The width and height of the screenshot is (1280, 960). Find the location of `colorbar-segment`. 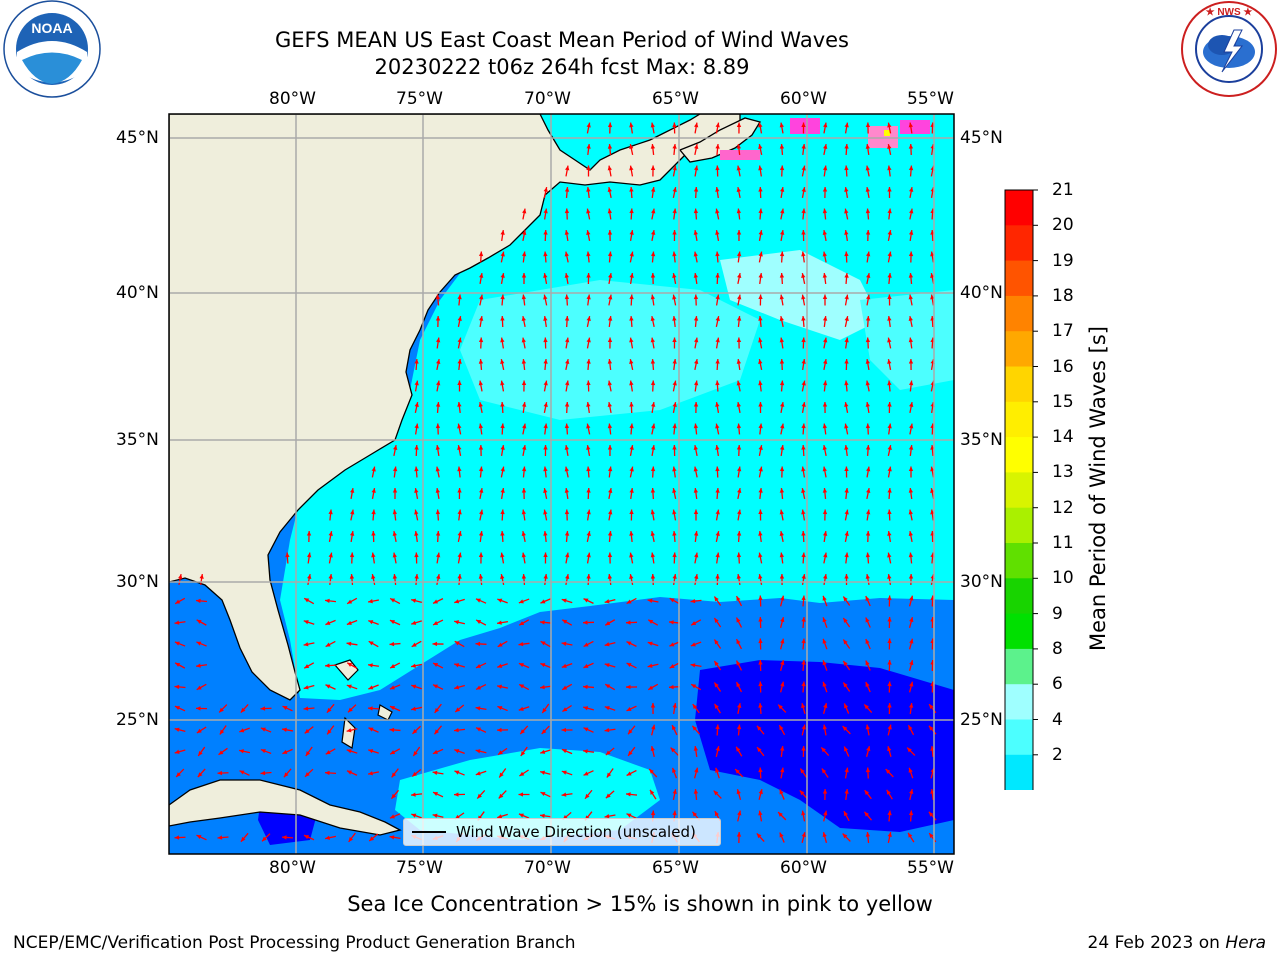

colorbar-segment is located at coordinates (1019, 208).